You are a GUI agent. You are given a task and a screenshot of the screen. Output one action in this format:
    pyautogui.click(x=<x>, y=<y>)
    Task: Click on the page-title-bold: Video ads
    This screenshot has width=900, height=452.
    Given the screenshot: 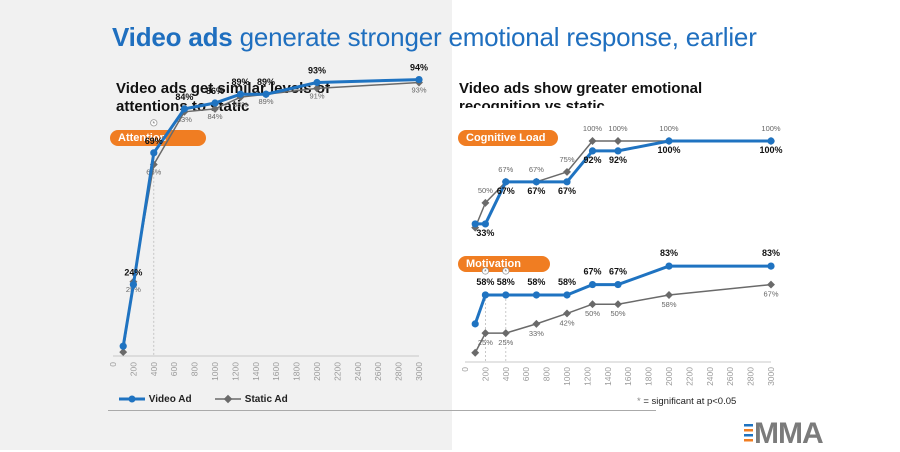 What is the action you would take?
    pyautogui.click(x=172, y=37)
    